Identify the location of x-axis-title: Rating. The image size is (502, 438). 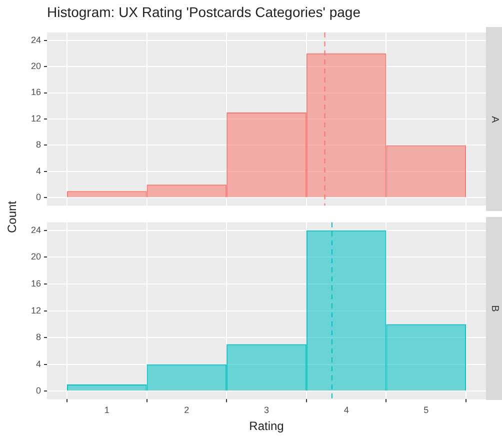
(266, 427).